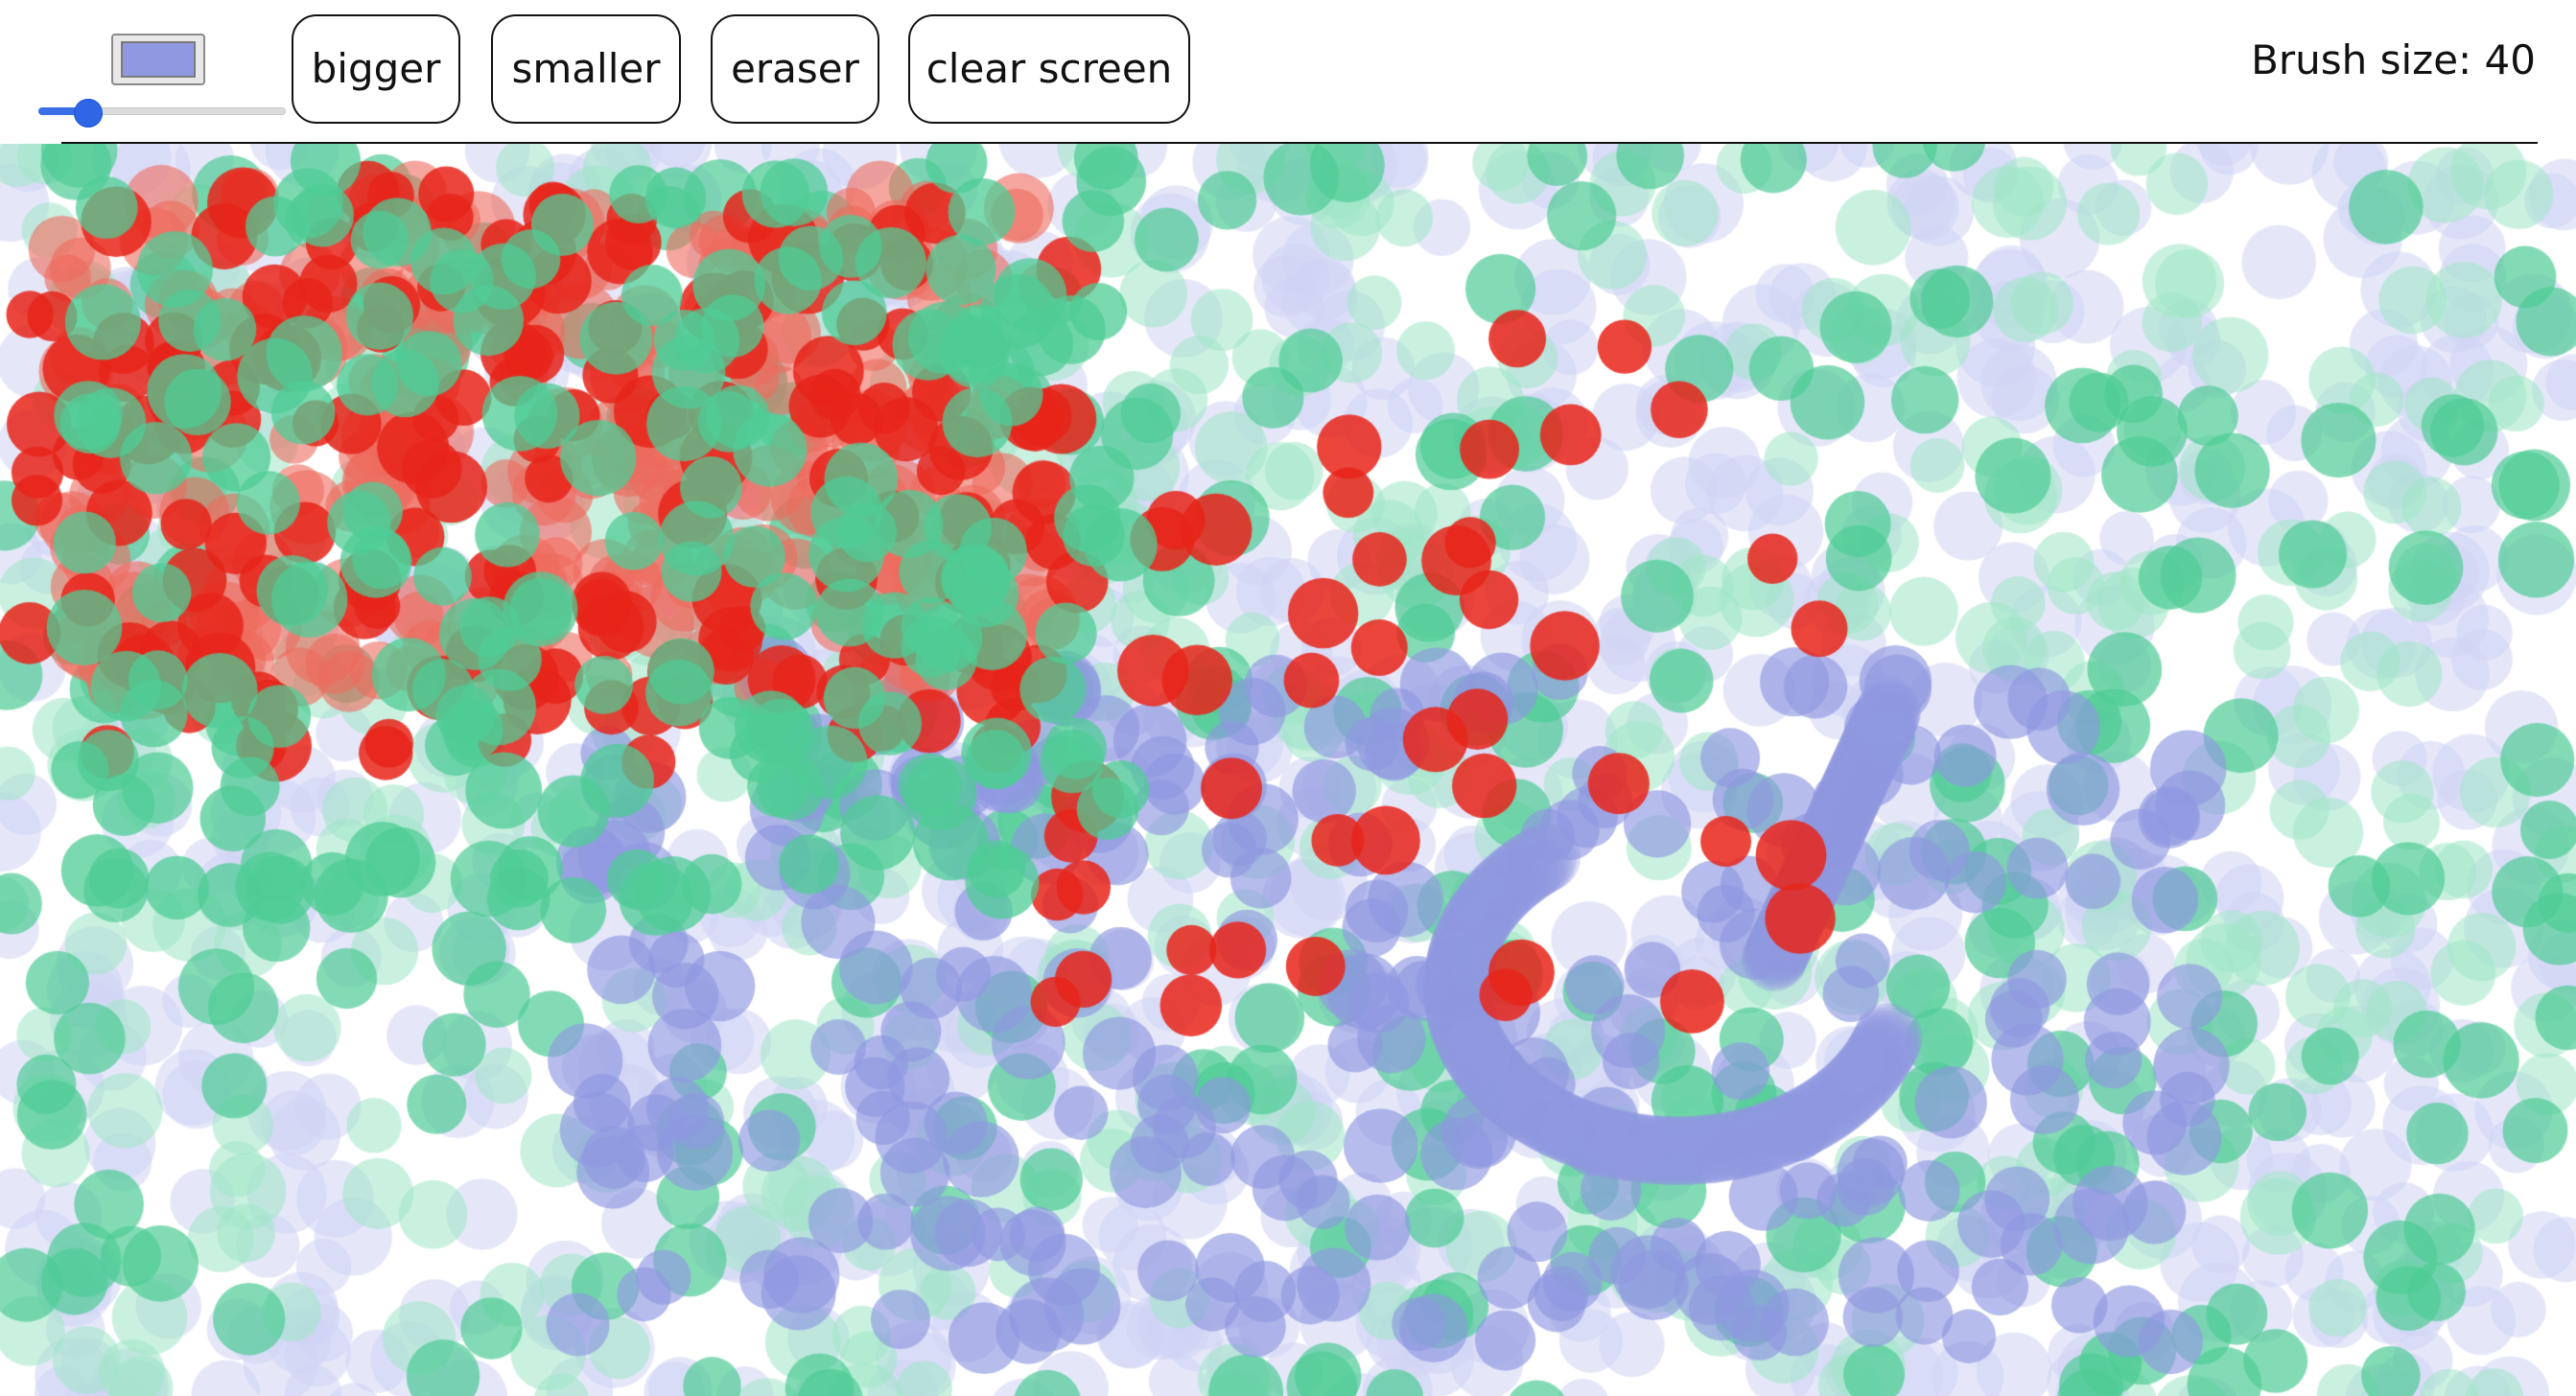 The image size is (2576, 1396). I want to click on slider-fill, so click(63, 111).